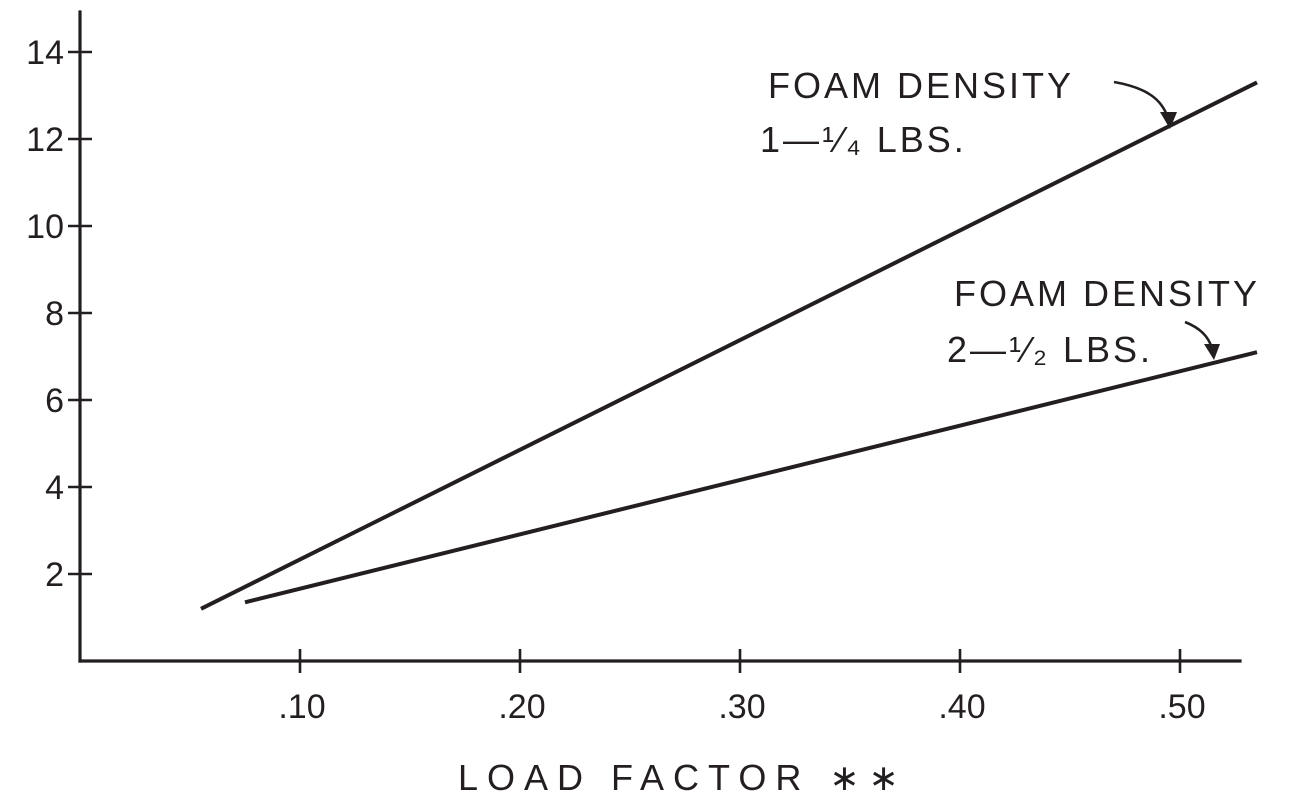 This screenshot has width=1302, height=804. I want to click on x-tick-label: .50, so click(1181, 707).